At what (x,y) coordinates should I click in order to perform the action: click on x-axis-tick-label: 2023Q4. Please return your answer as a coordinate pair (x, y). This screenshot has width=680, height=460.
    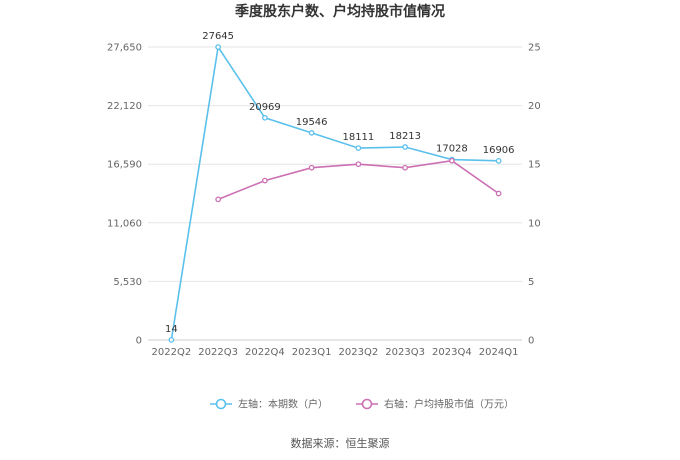
    Looking at the image, I should click on (452, 352).